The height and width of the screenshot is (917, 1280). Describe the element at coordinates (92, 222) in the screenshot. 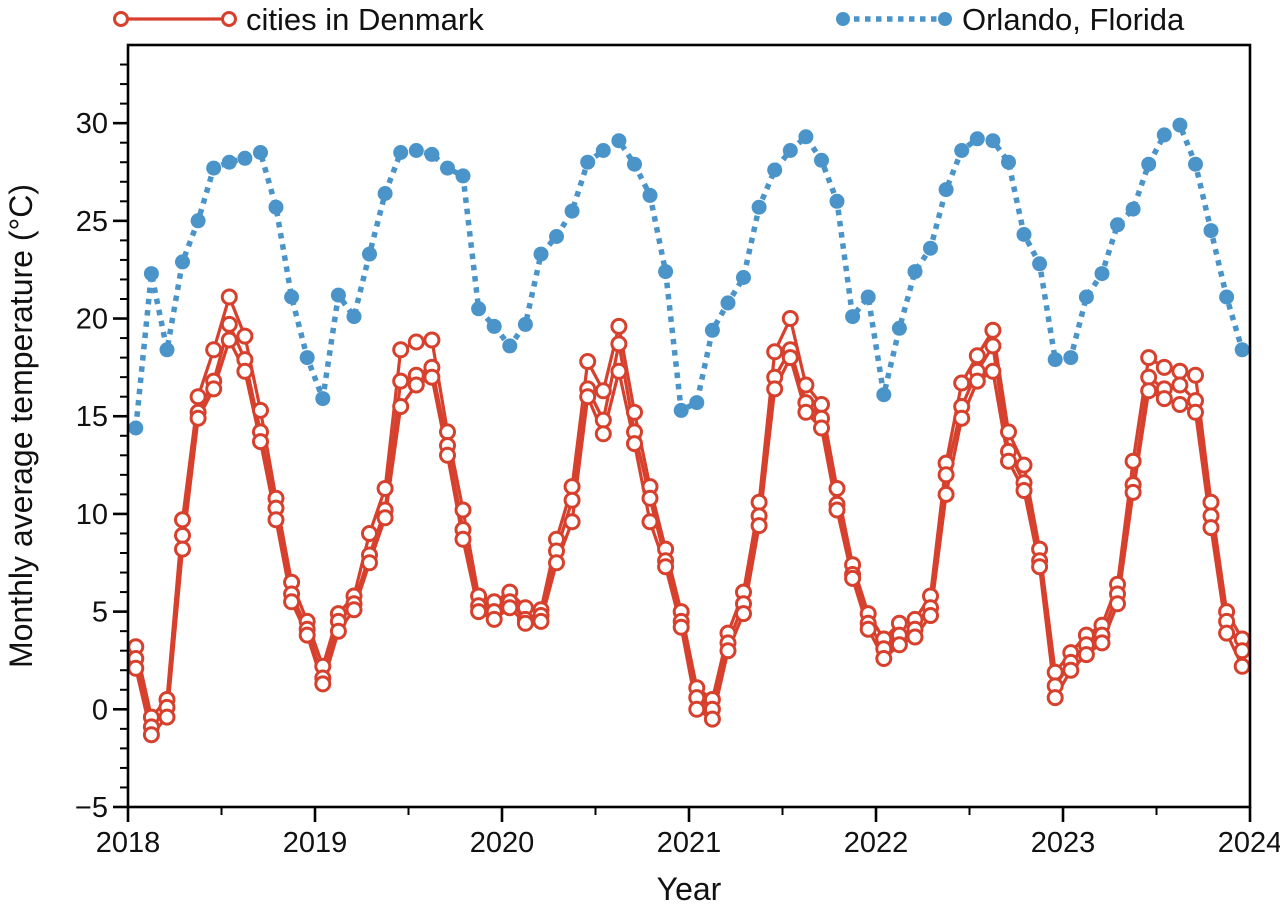

I see `y-tick-label: 25` at that location.